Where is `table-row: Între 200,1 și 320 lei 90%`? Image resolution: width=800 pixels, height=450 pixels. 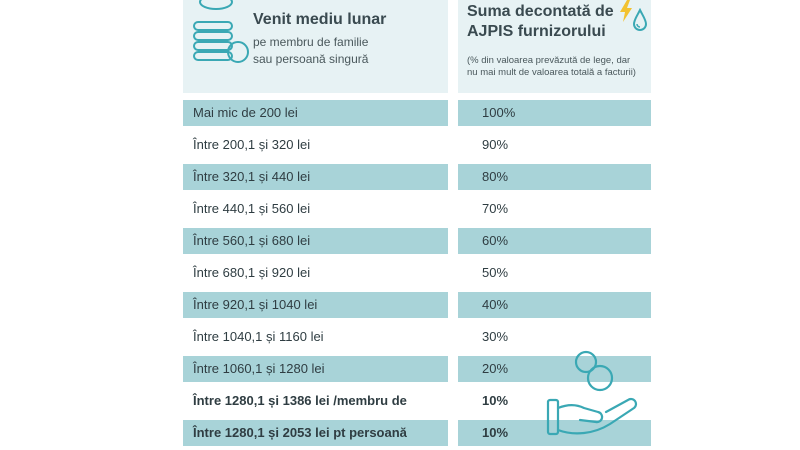 table-row: Între 200,1 și 320 lei 90% is located at coordinates (417, 148).